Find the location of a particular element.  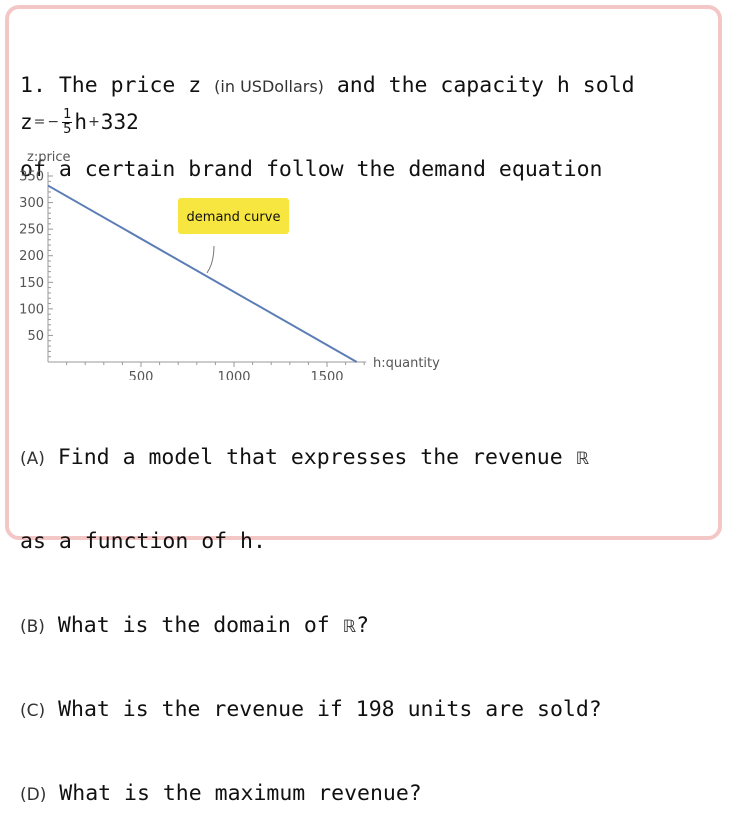

equation-variable: h is located at coordinates (81, 122).